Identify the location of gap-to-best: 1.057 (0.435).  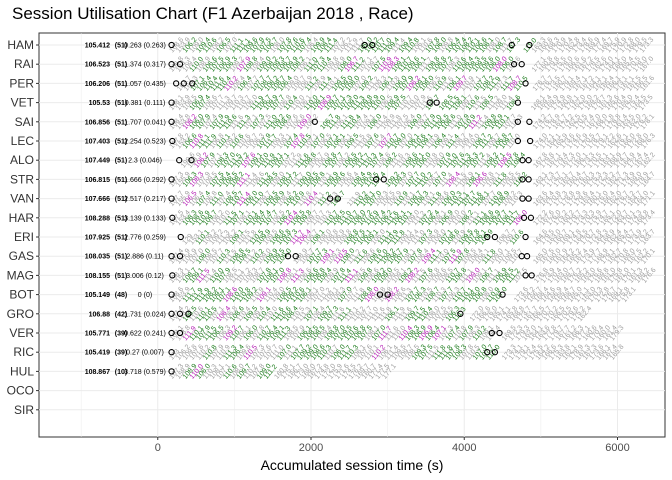
(145, 84).